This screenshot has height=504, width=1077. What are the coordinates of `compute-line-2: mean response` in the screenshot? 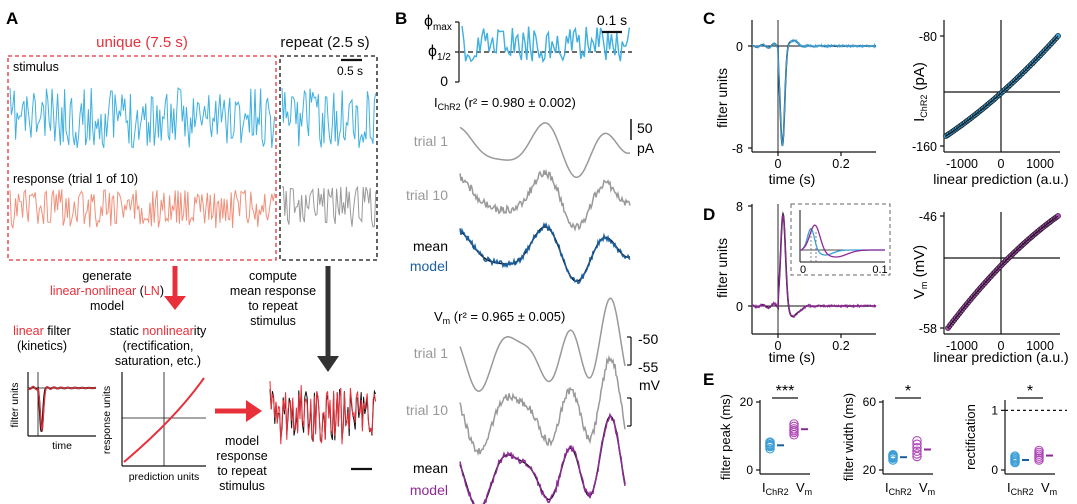 It's located at (273, 291).